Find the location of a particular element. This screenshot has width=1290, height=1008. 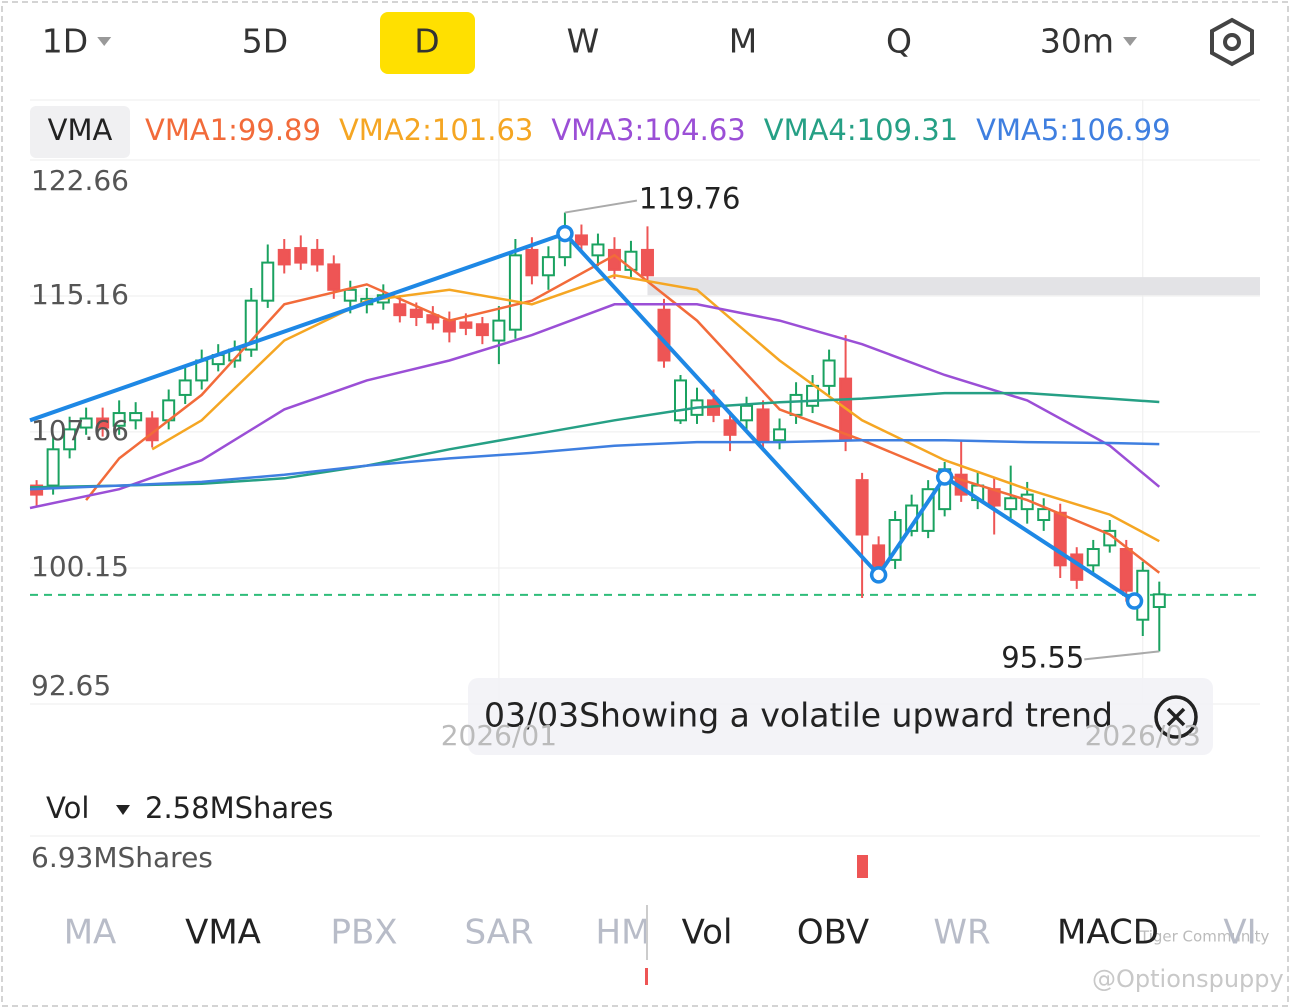

indicator-chip: VMA is located at coordinates (80, 130).